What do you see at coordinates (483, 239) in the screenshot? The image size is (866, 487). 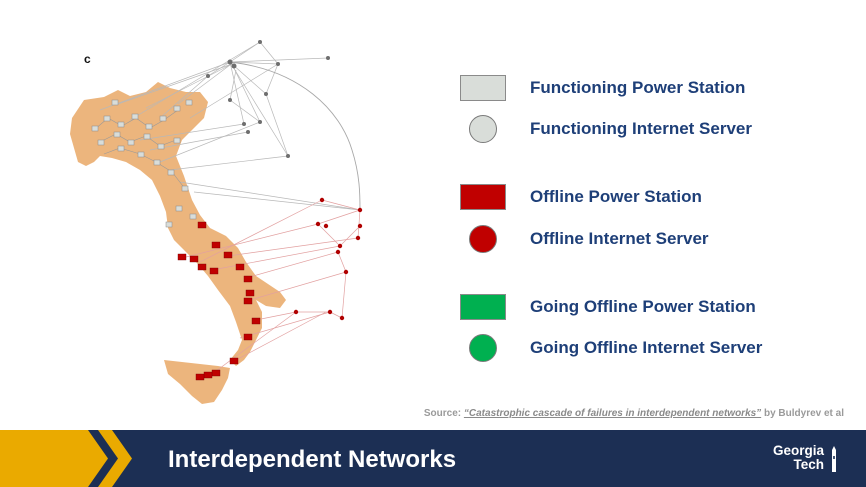 I see `offline-internet-server-icon` at bounding box center [483, 239].